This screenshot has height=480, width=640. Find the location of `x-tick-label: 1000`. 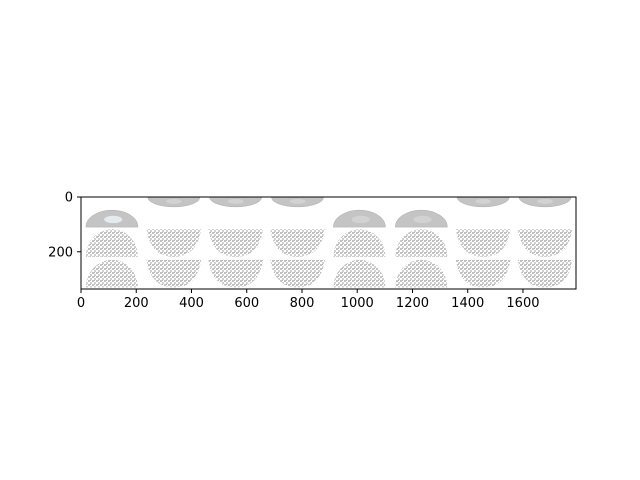

x-tick-label: 1000 is located at coordinates (357, 303).